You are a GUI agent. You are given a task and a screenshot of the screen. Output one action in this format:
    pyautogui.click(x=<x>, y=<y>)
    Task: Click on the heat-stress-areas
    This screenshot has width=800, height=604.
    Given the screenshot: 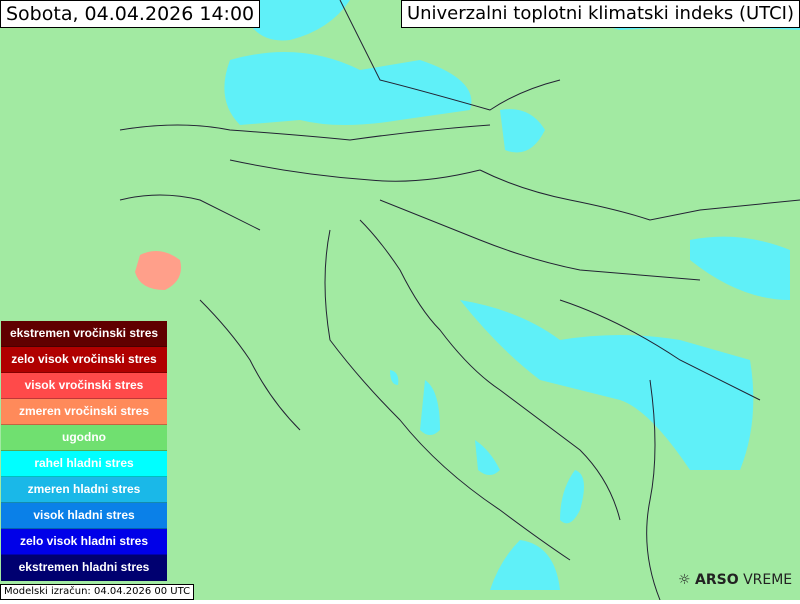 What is the action you would take?
    pyautogui.click(x=158, y=270)
    